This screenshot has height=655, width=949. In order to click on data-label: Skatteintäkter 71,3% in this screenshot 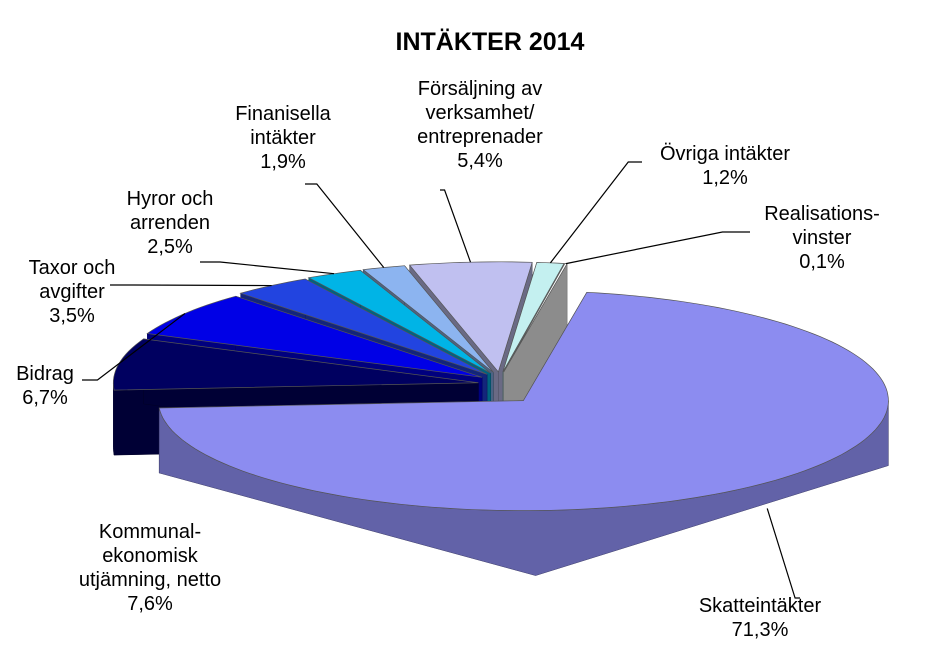, I will do `click(760, 618)`.